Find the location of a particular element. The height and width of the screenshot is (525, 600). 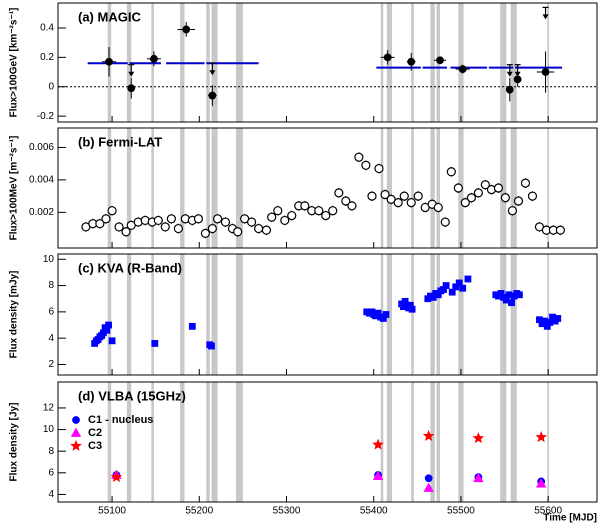

panel-title: (b) Fermi-LAT is located at coordinates (120, 141).